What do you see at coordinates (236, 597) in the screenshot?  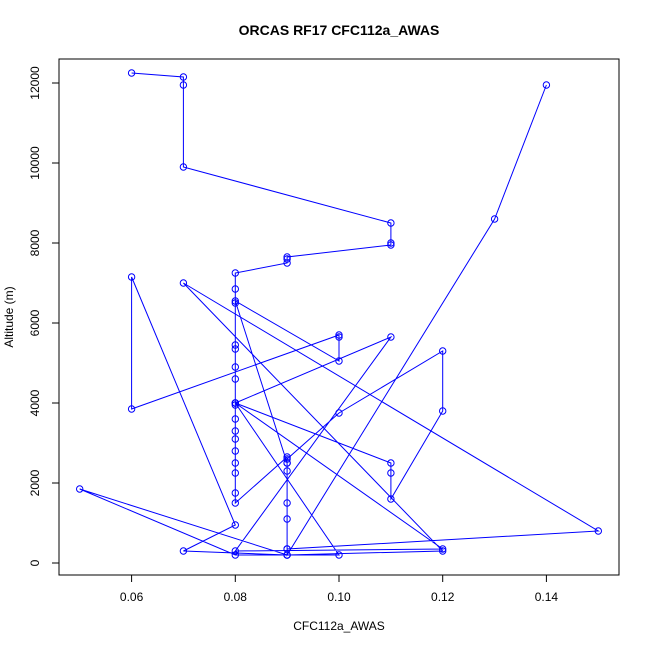 I see `x-tick-label: 0.08` at bounding box center [236, 597].